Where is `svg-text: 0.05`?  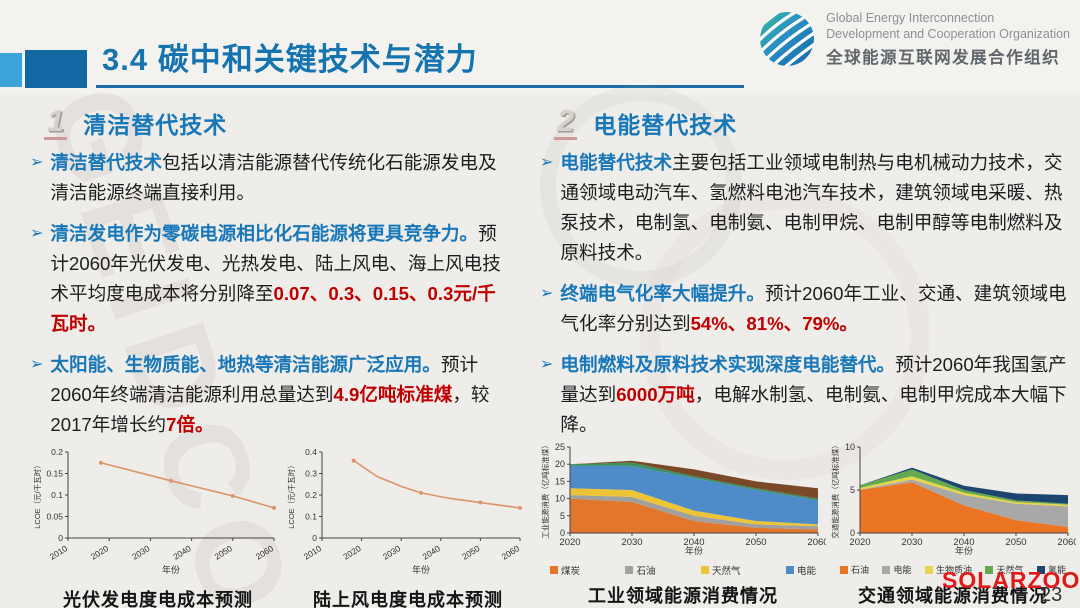 svg-text: 0.05 is located at coordinates (54, 517).